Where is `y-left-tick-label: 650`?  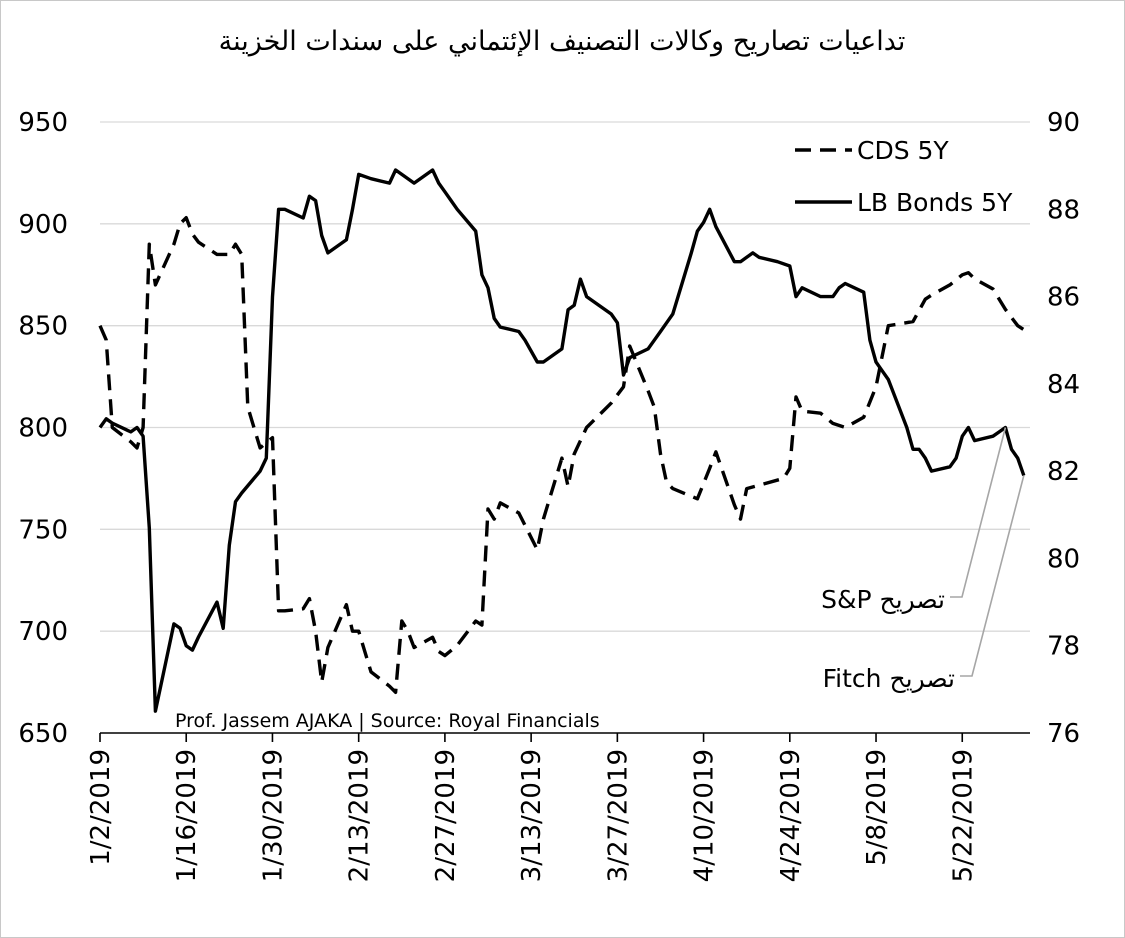 y-left-tick-label: 650 is located at coordinates (43, 734).